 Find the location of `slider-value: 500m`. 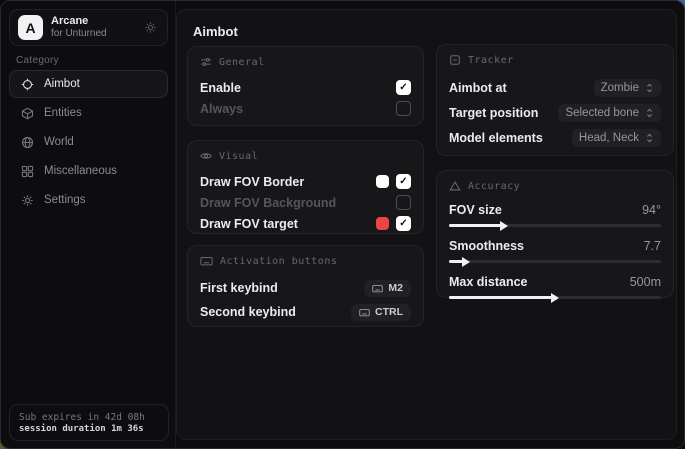

slider-value: 500m is located at coordinates (645, 282).